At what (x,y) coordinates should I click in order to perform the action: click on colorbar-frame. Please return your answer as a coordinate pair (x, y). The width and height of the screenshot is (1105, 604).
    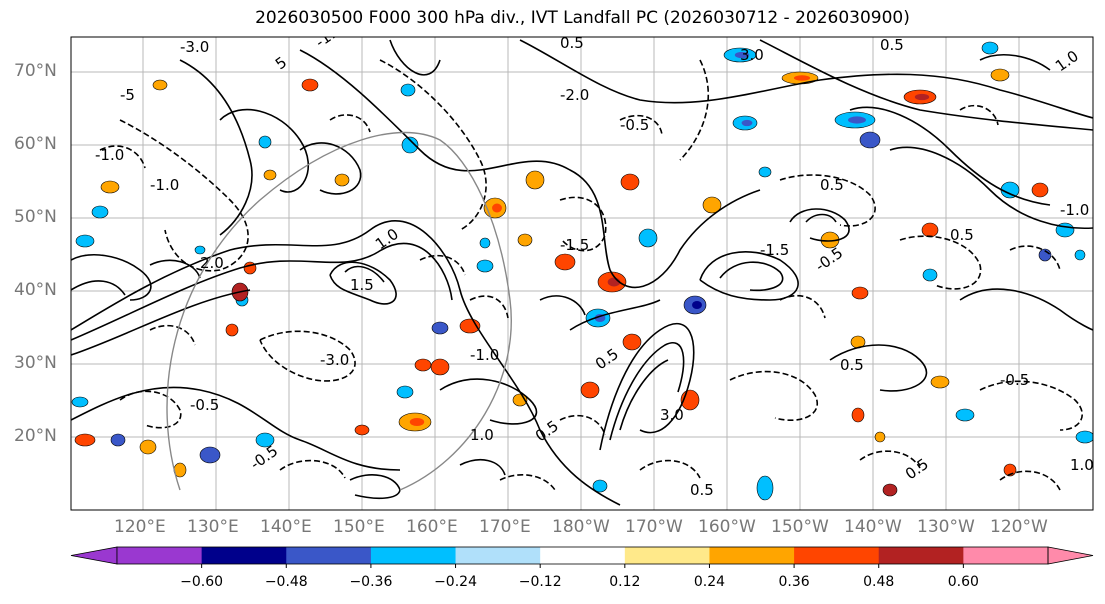
    Looking at the image, I should click on (582, 555).